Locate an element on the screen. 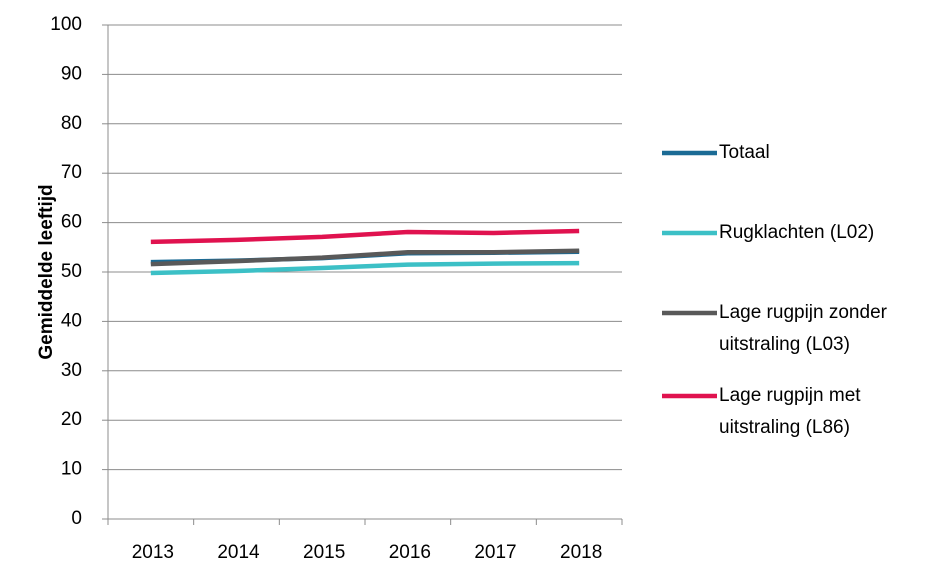  legend-label: Totaal is located at coordinates (744, 152).